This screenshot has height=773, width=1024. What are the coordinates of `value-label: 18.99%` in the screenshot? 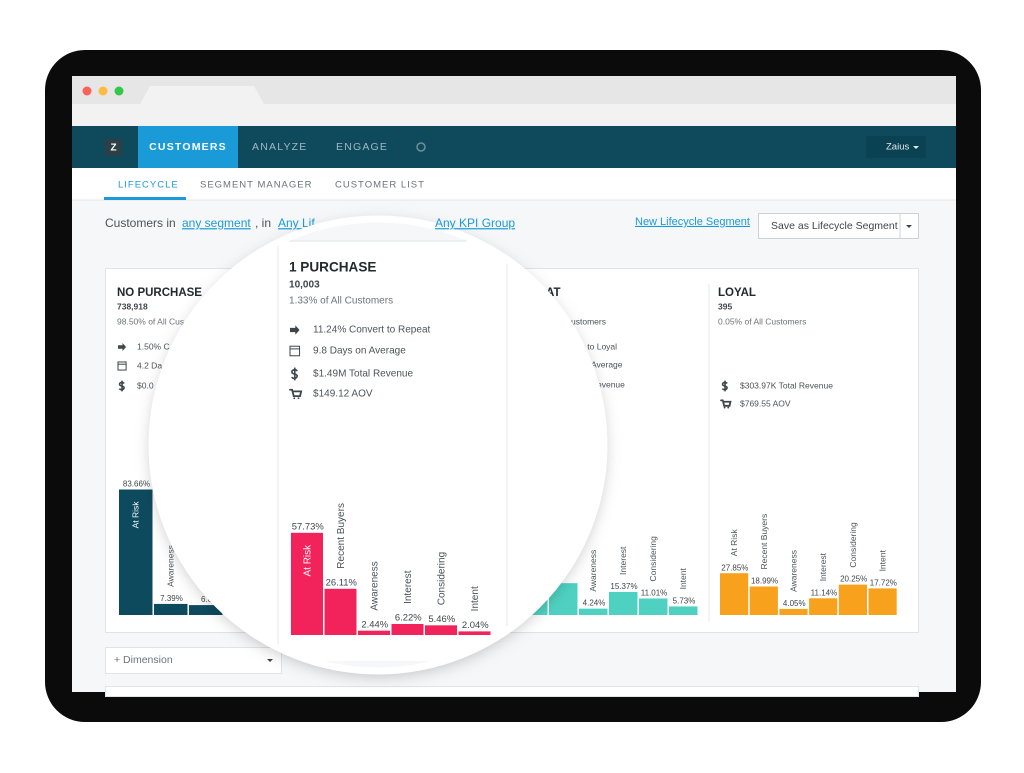 It's located at (764, 581).